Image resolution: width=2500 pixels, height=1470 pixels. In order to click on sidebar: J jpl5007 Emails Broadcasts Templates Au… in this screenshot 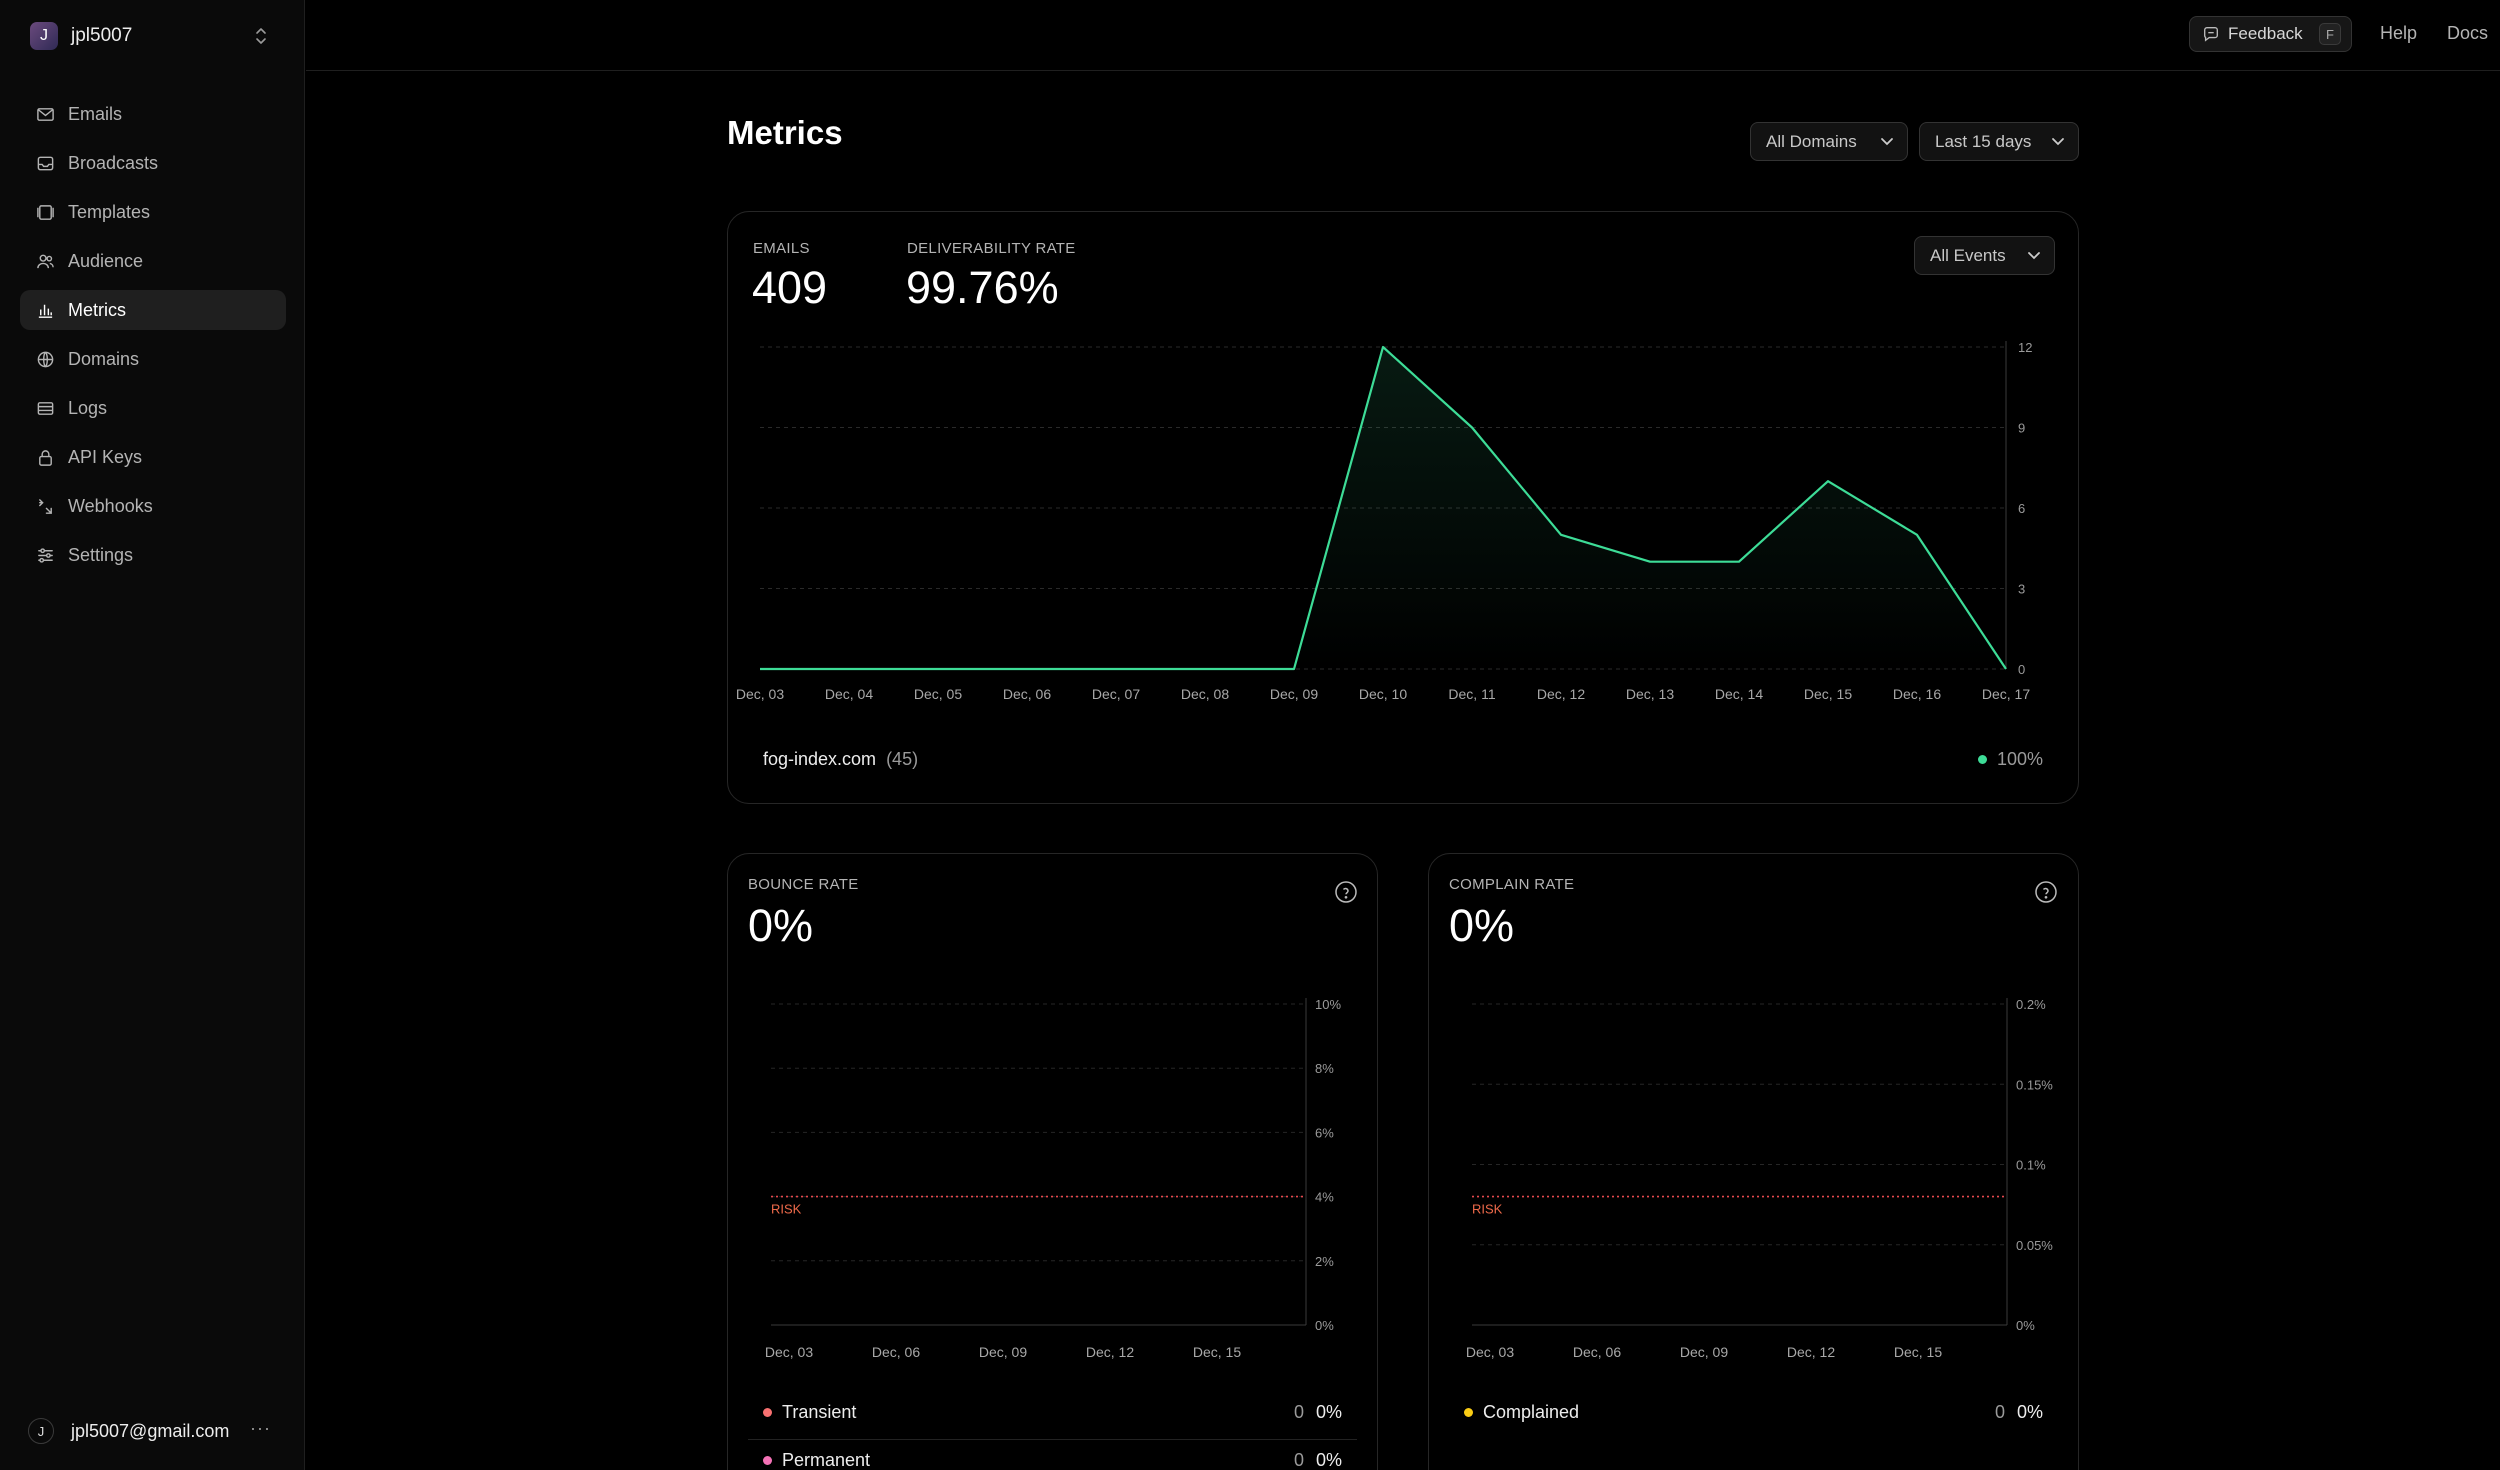, I will do `click(152, 735)`.